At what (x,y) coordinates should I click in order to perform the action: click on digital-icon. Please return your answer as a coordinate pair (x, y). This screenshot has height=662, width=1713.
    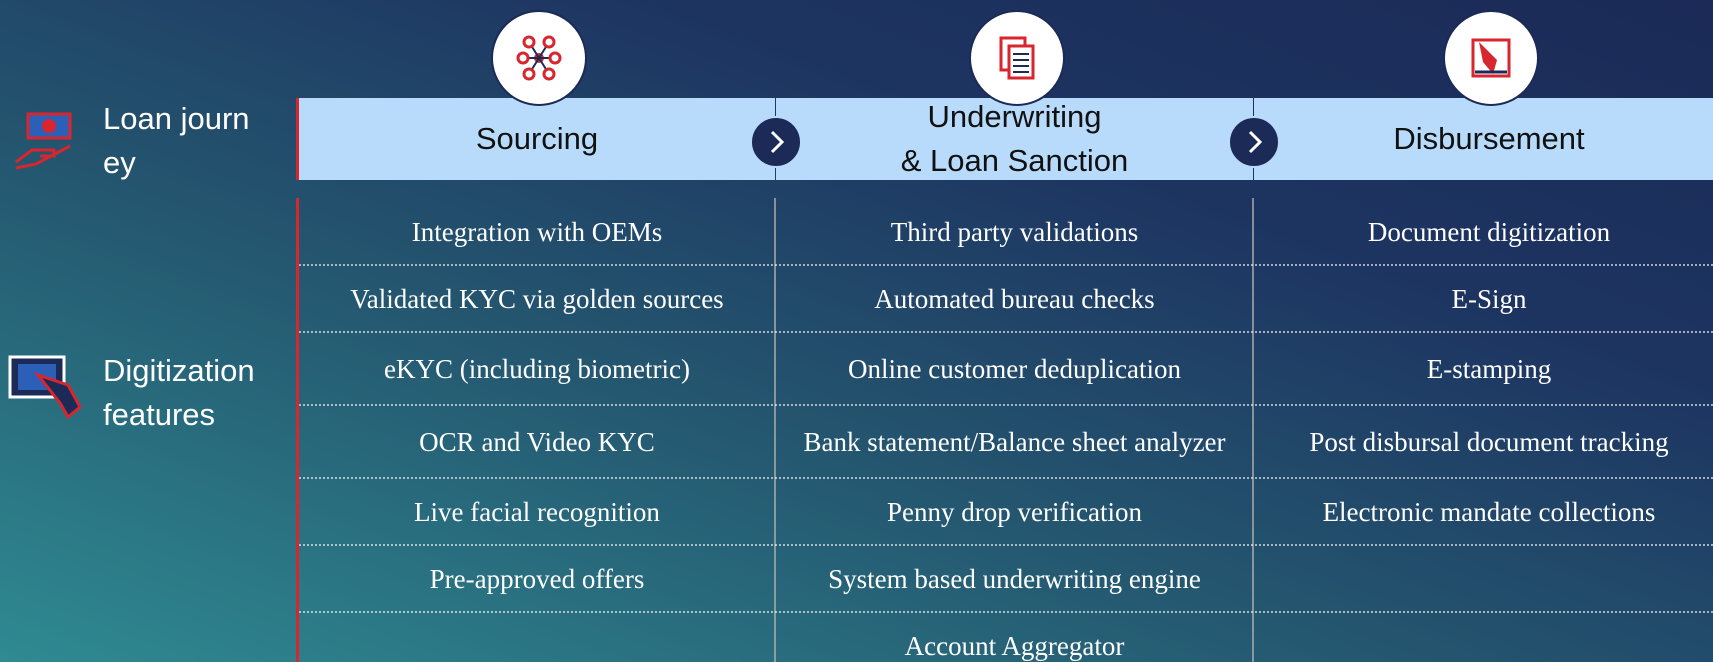
    Looking at the image, I should click on (45, 387).